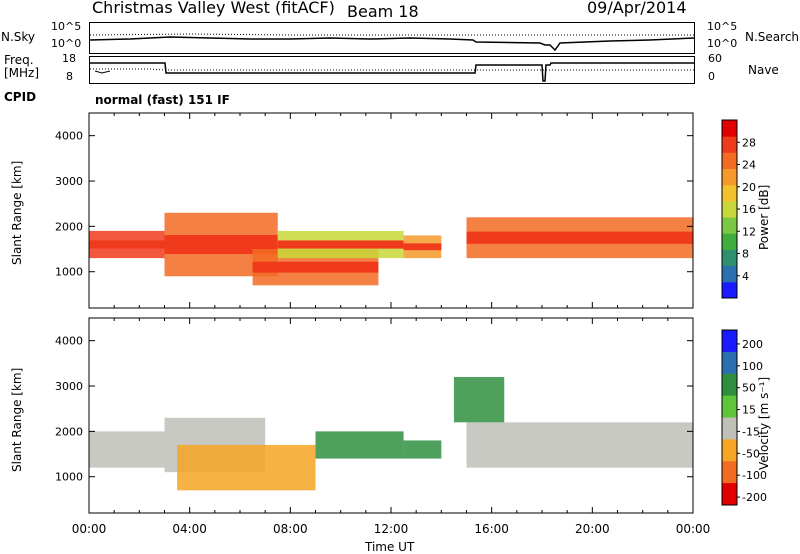  I want to click on freq-tick-bottom: 8, so click(69, 76).